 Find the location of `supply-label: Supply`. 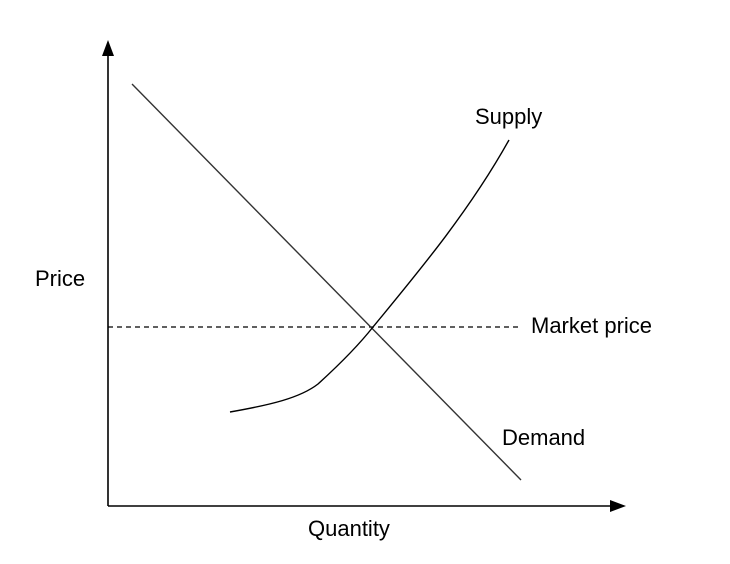

supply-label: Supply is located at coordinates (508, 116).